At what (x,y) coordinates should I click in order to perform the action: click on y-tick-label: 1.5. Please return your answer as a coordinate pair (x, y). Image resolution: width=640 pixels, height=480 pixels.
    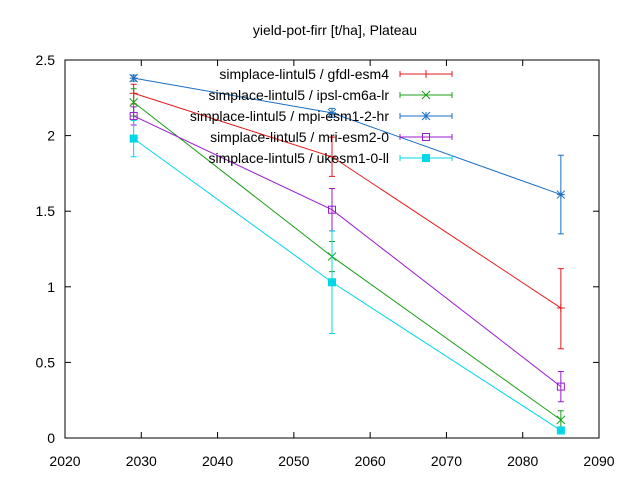
    Looking at the image, I should click on (46, 211).